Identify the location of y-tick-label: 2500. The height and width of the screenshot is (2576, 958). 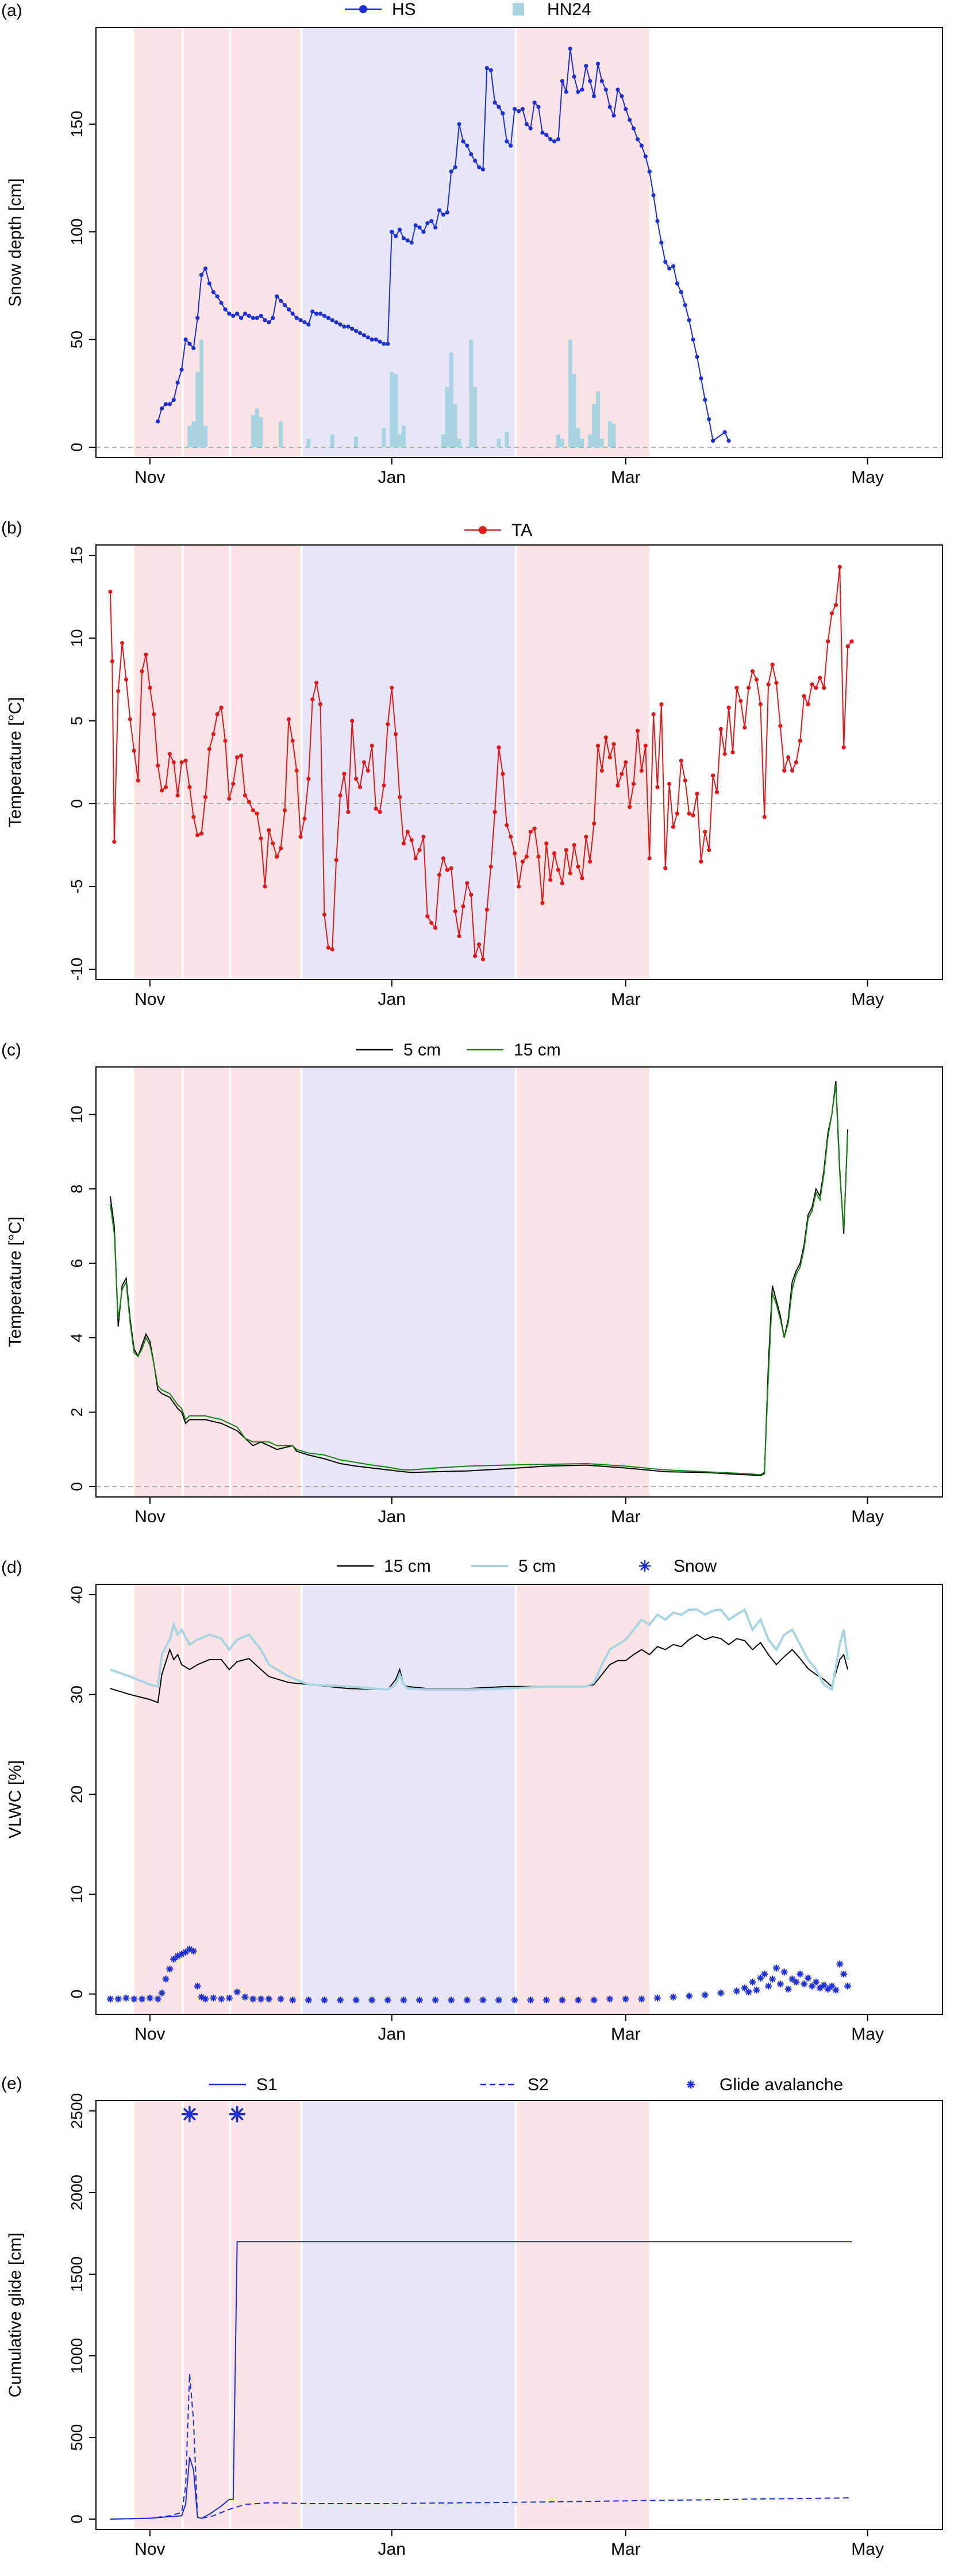
(77, 2111).